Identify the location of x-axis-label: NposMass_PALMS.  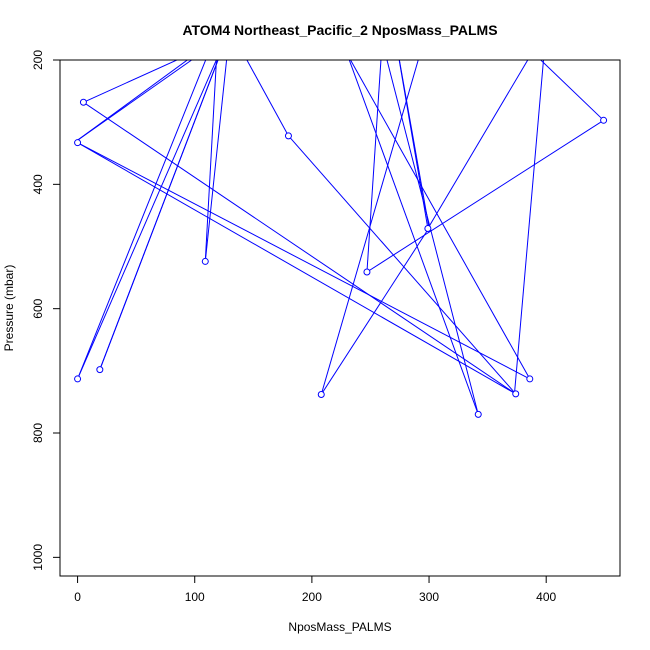
(339, 627).